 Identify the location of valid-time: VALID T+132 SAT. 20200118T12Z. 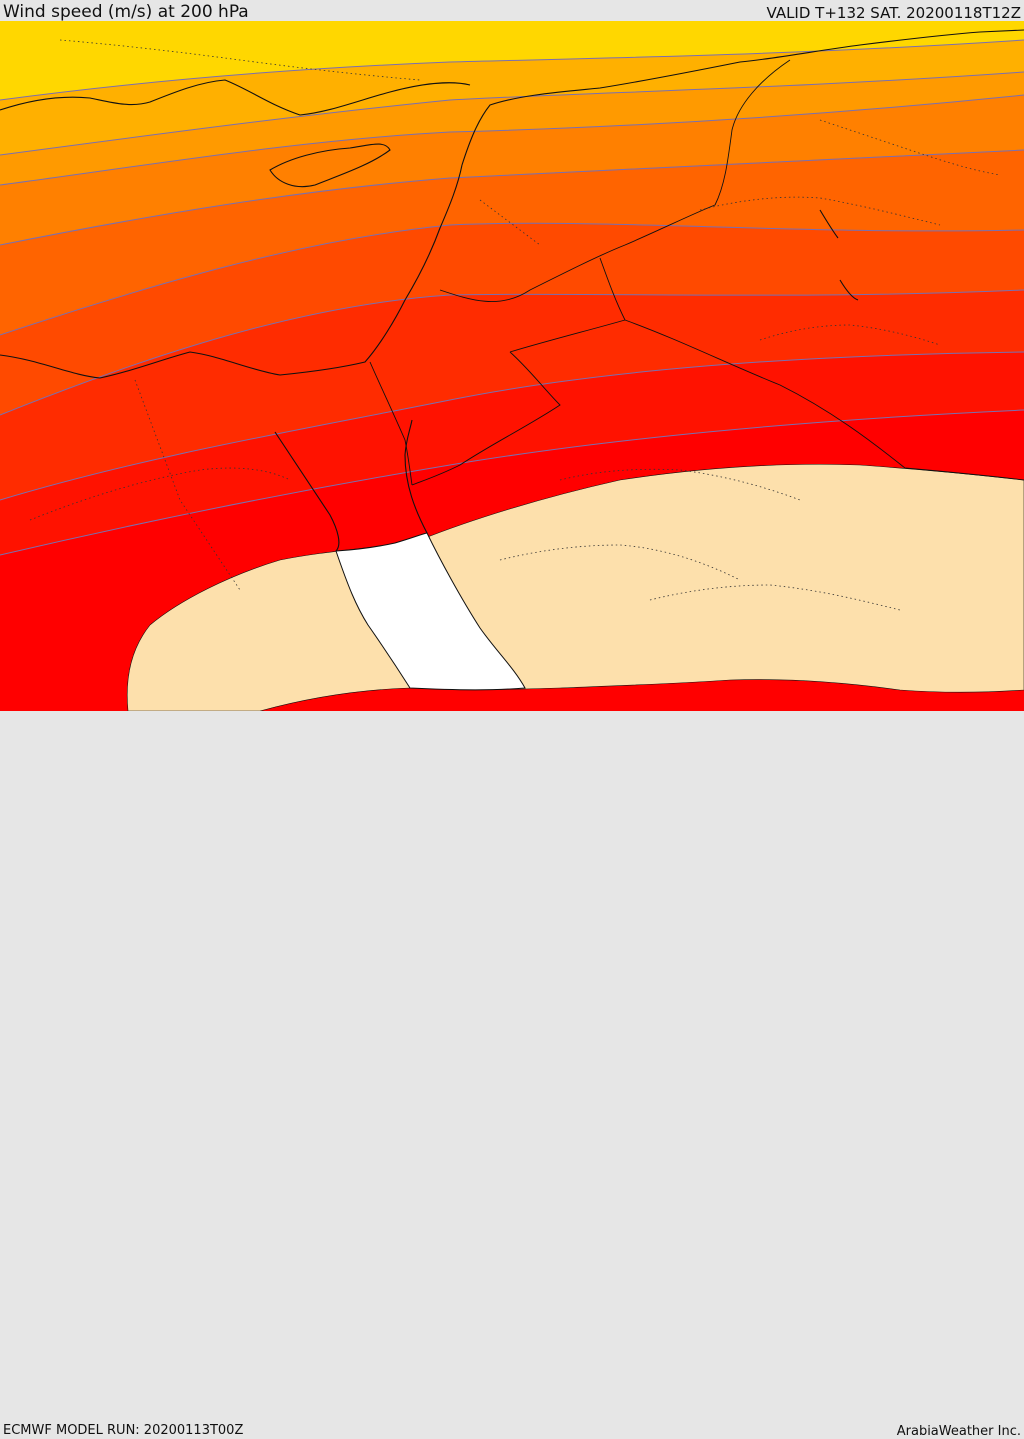
(893, 13).